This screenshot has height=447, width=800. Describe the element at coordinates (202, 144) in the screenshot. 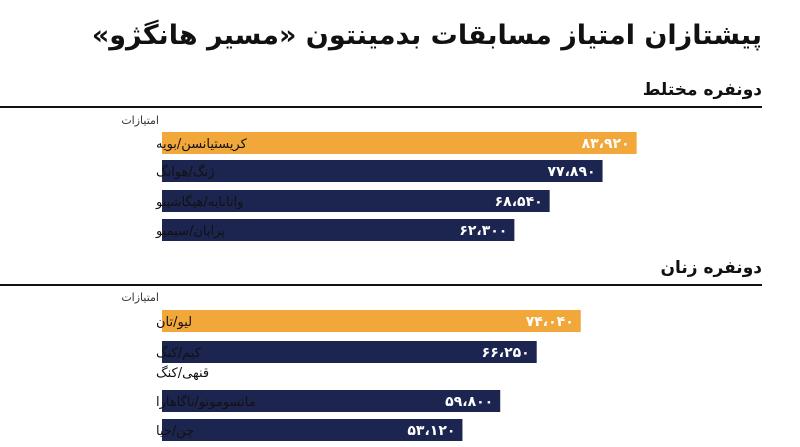

I see `bar-category-label-0-0: کریستیانسن/بویه` at that location.